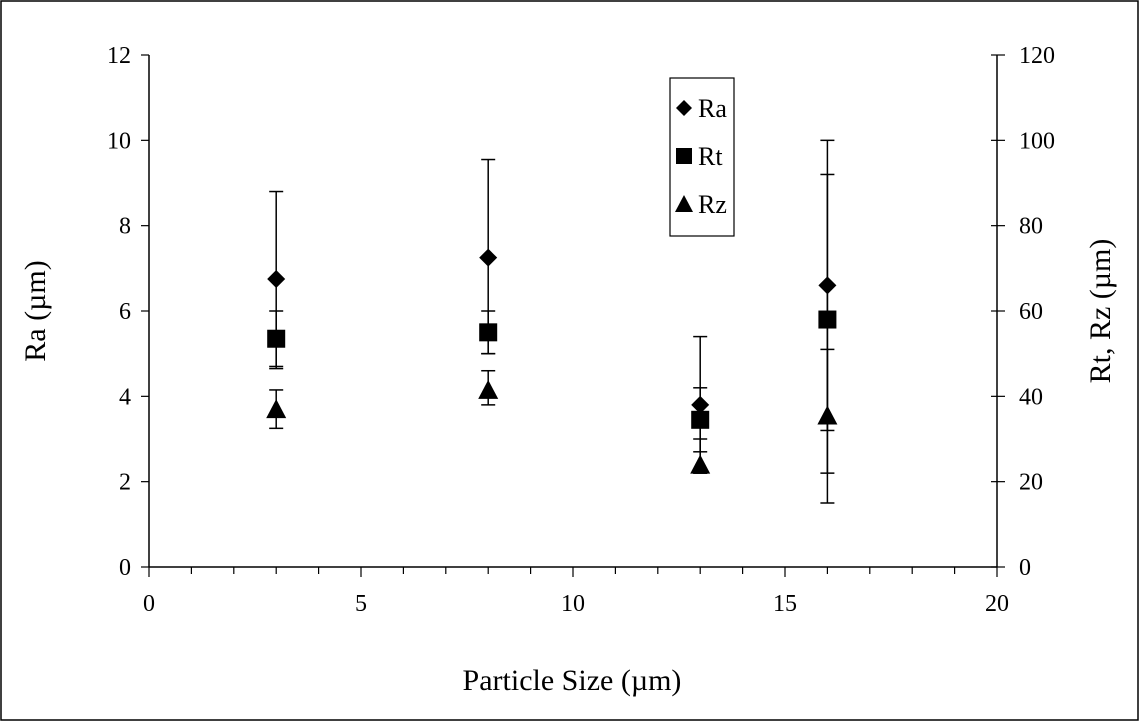 Image resolution: width=1139 pixels, height=721 pixels. Describe the element at coordinates (684, 203) in the screenshot. I see `legend-marker-rz` at that location.